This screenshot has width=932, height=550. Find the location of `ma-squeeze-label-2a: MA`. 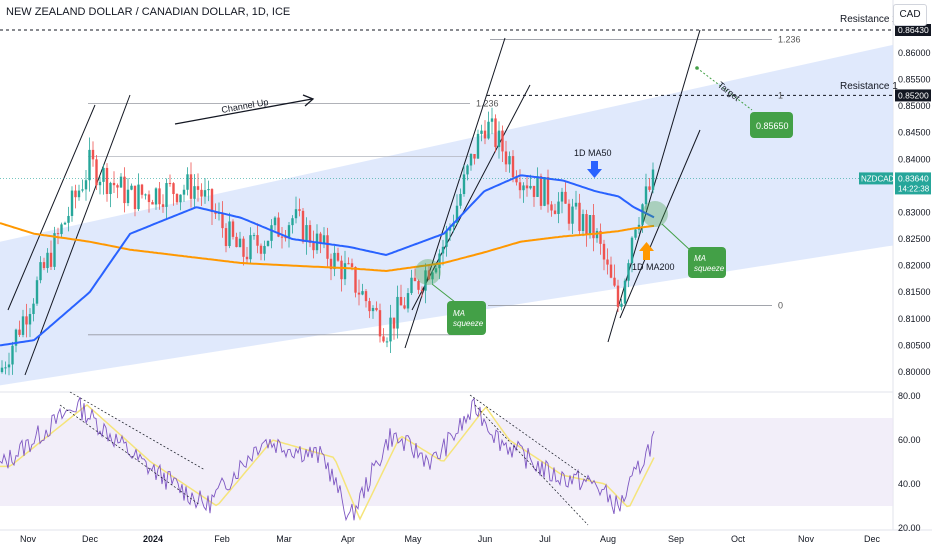

ma-squeeze-label-2a: MA is located at coordinates (700, 258).